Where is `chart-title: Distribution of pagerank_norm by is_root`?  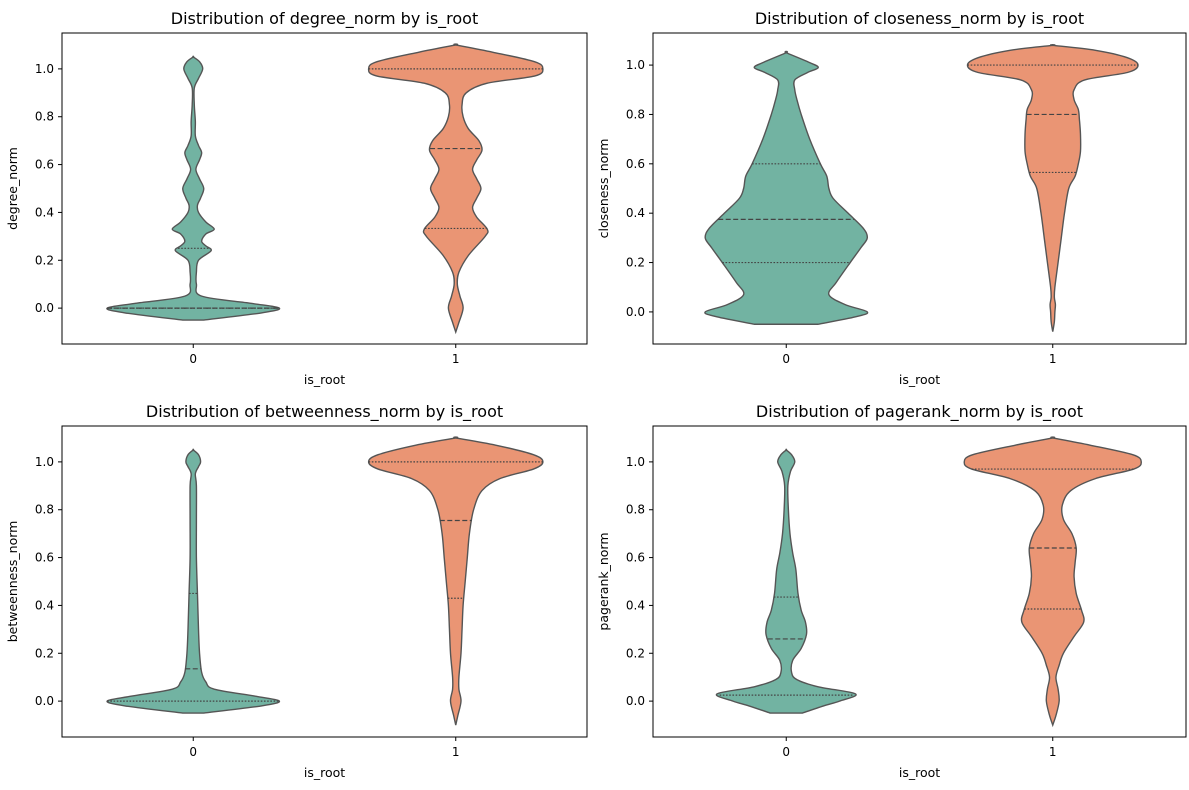 chart-title: Distribution of pagerank_norm by is_root is located at coordinates (919, 412).